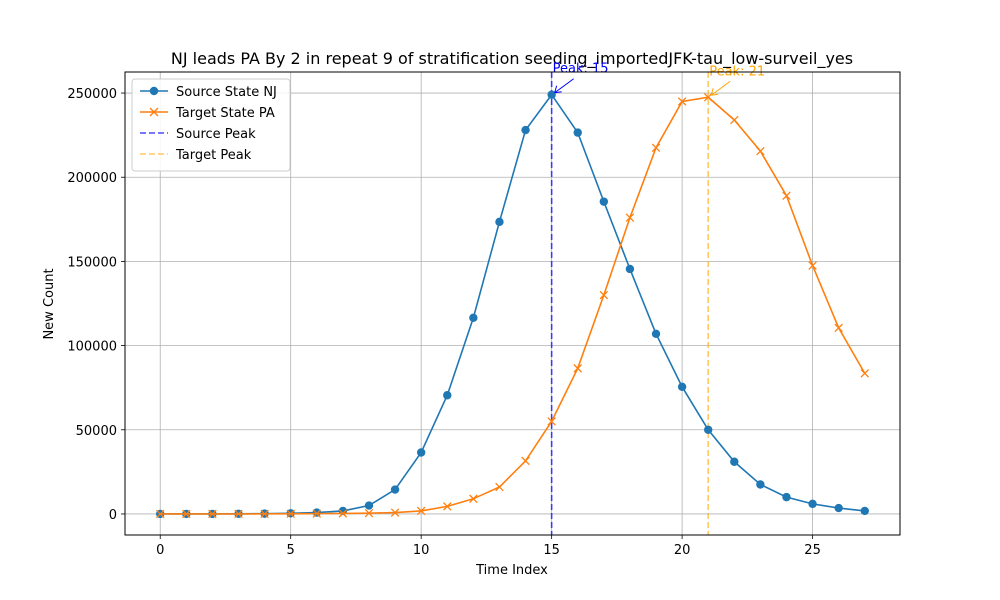  I want to click on x-tick-label: 0, so click(160, 550).